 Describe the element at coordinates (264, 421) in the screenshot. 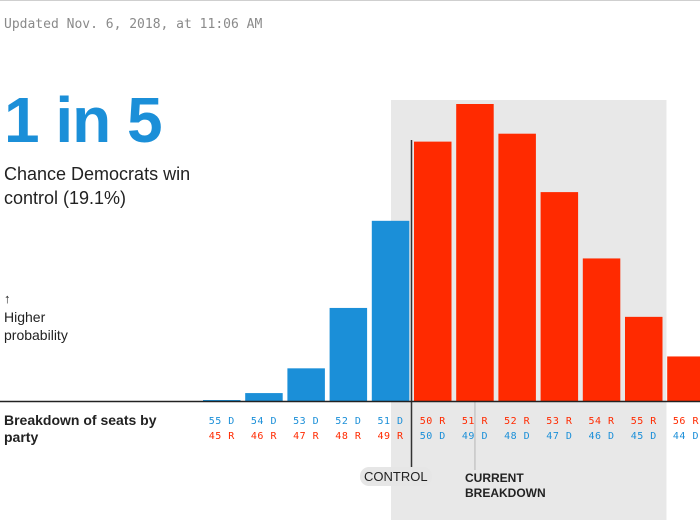

I see `tick-label-1-top: 54 D` at that location.